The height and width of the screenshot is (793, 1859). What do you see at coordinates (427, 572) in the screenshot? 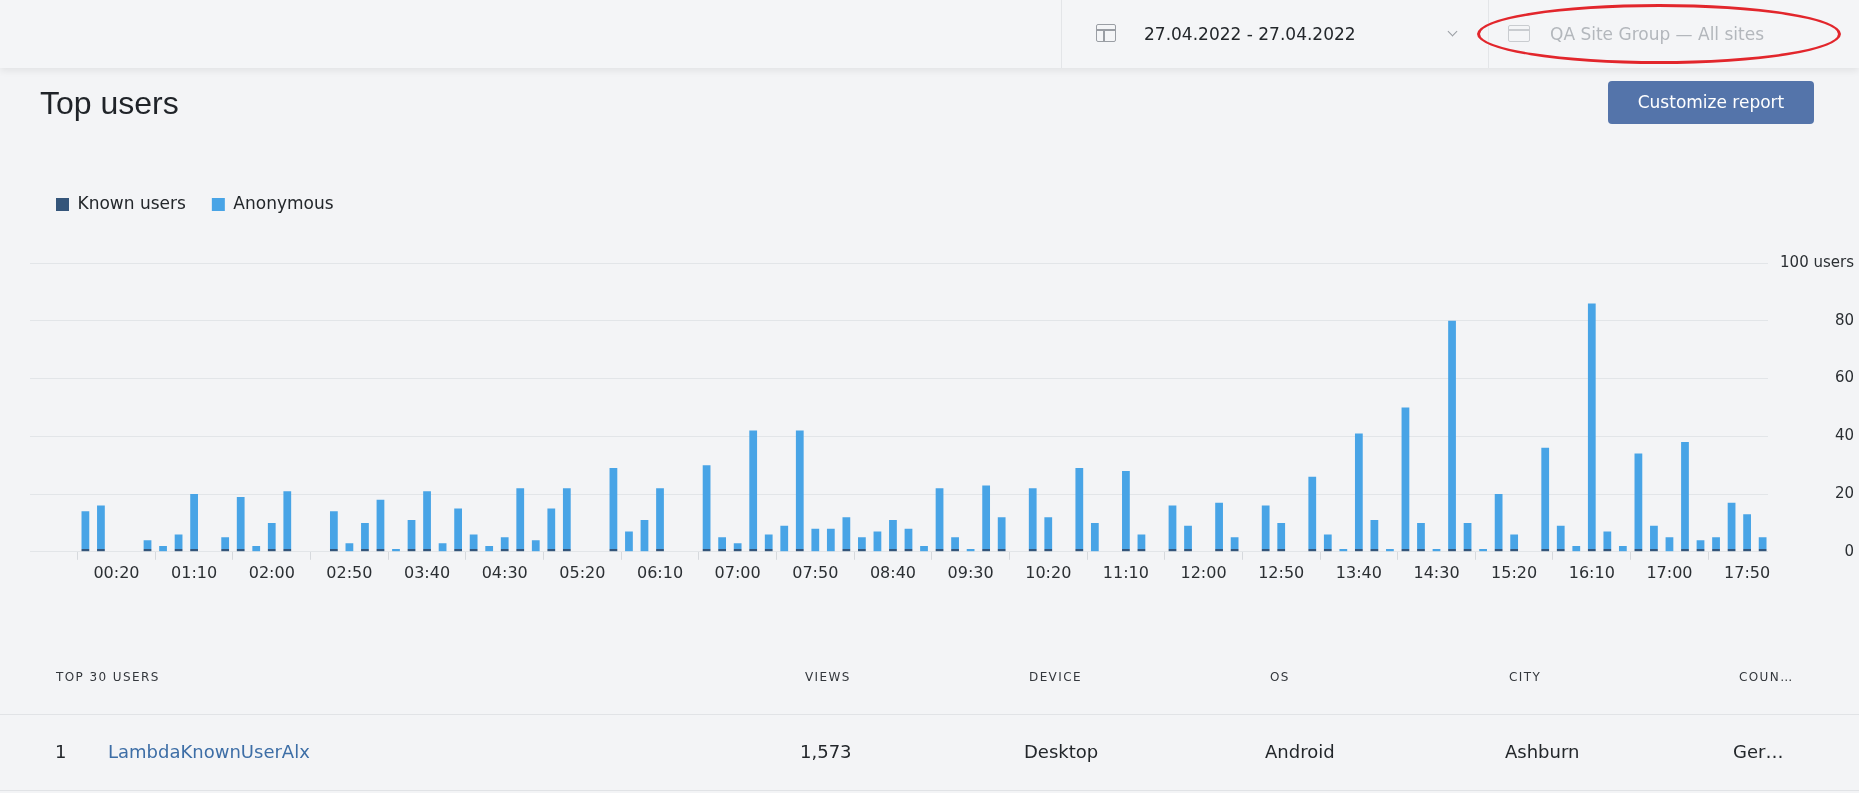
I see `x-tick-label: 03:40` at bounding box center [427, 572].